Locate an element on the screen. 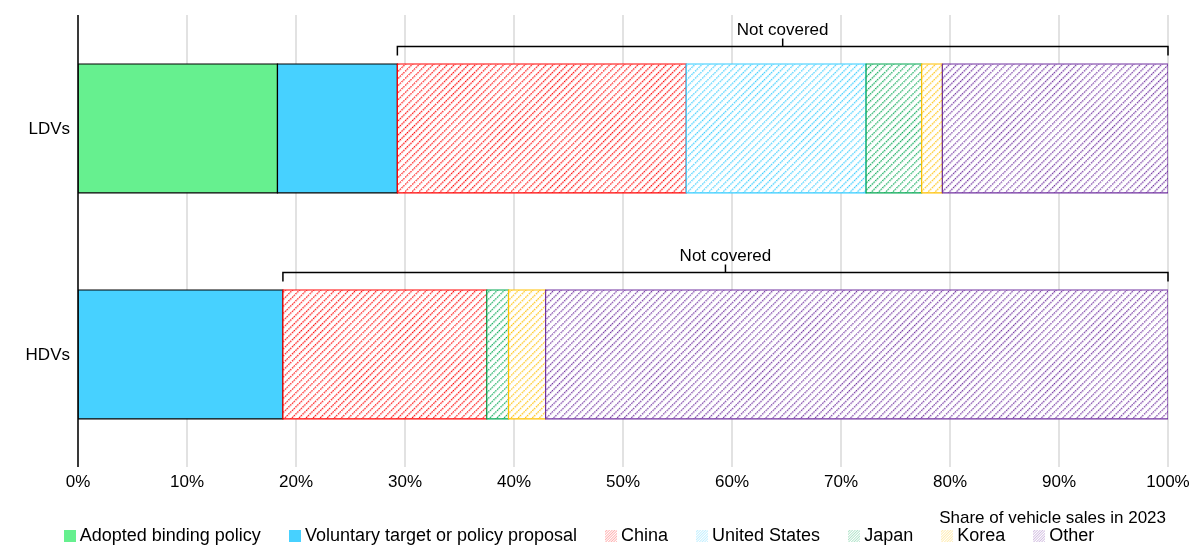  legend-label: Korea is located at coordinates (981, 535).